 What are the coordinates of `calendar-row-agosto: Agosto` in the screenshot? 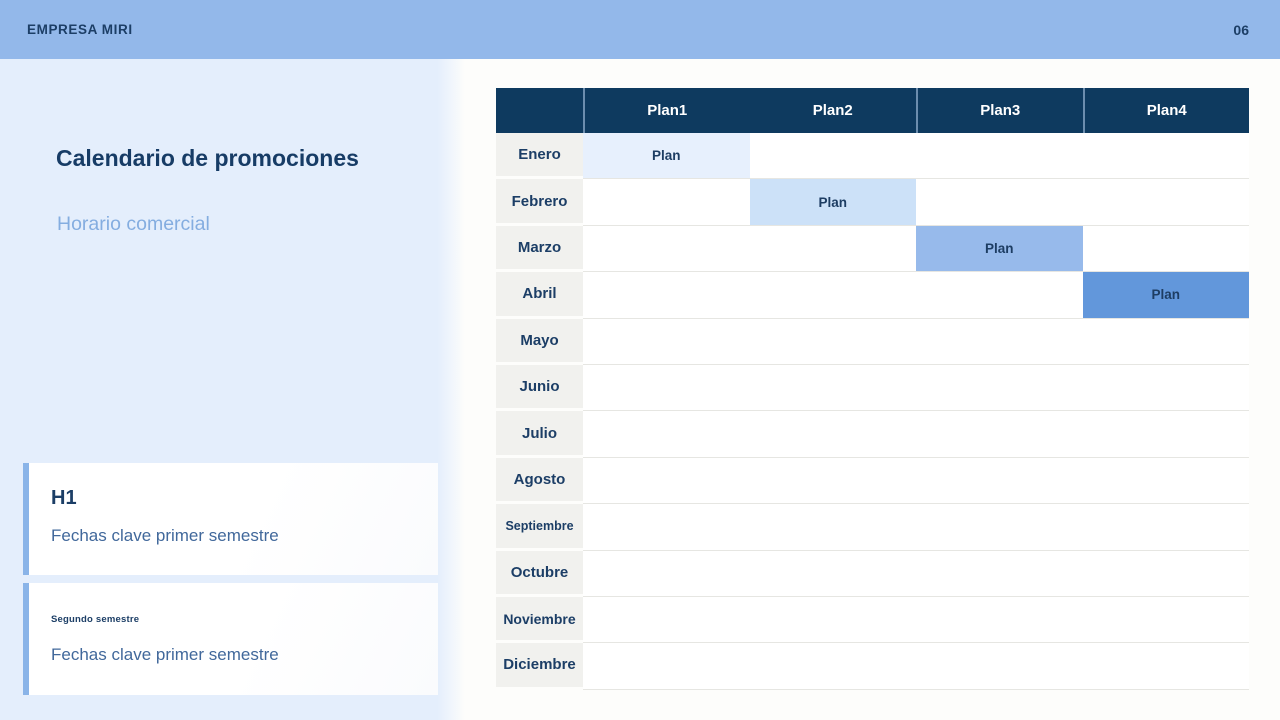 It's located at (872, 481).